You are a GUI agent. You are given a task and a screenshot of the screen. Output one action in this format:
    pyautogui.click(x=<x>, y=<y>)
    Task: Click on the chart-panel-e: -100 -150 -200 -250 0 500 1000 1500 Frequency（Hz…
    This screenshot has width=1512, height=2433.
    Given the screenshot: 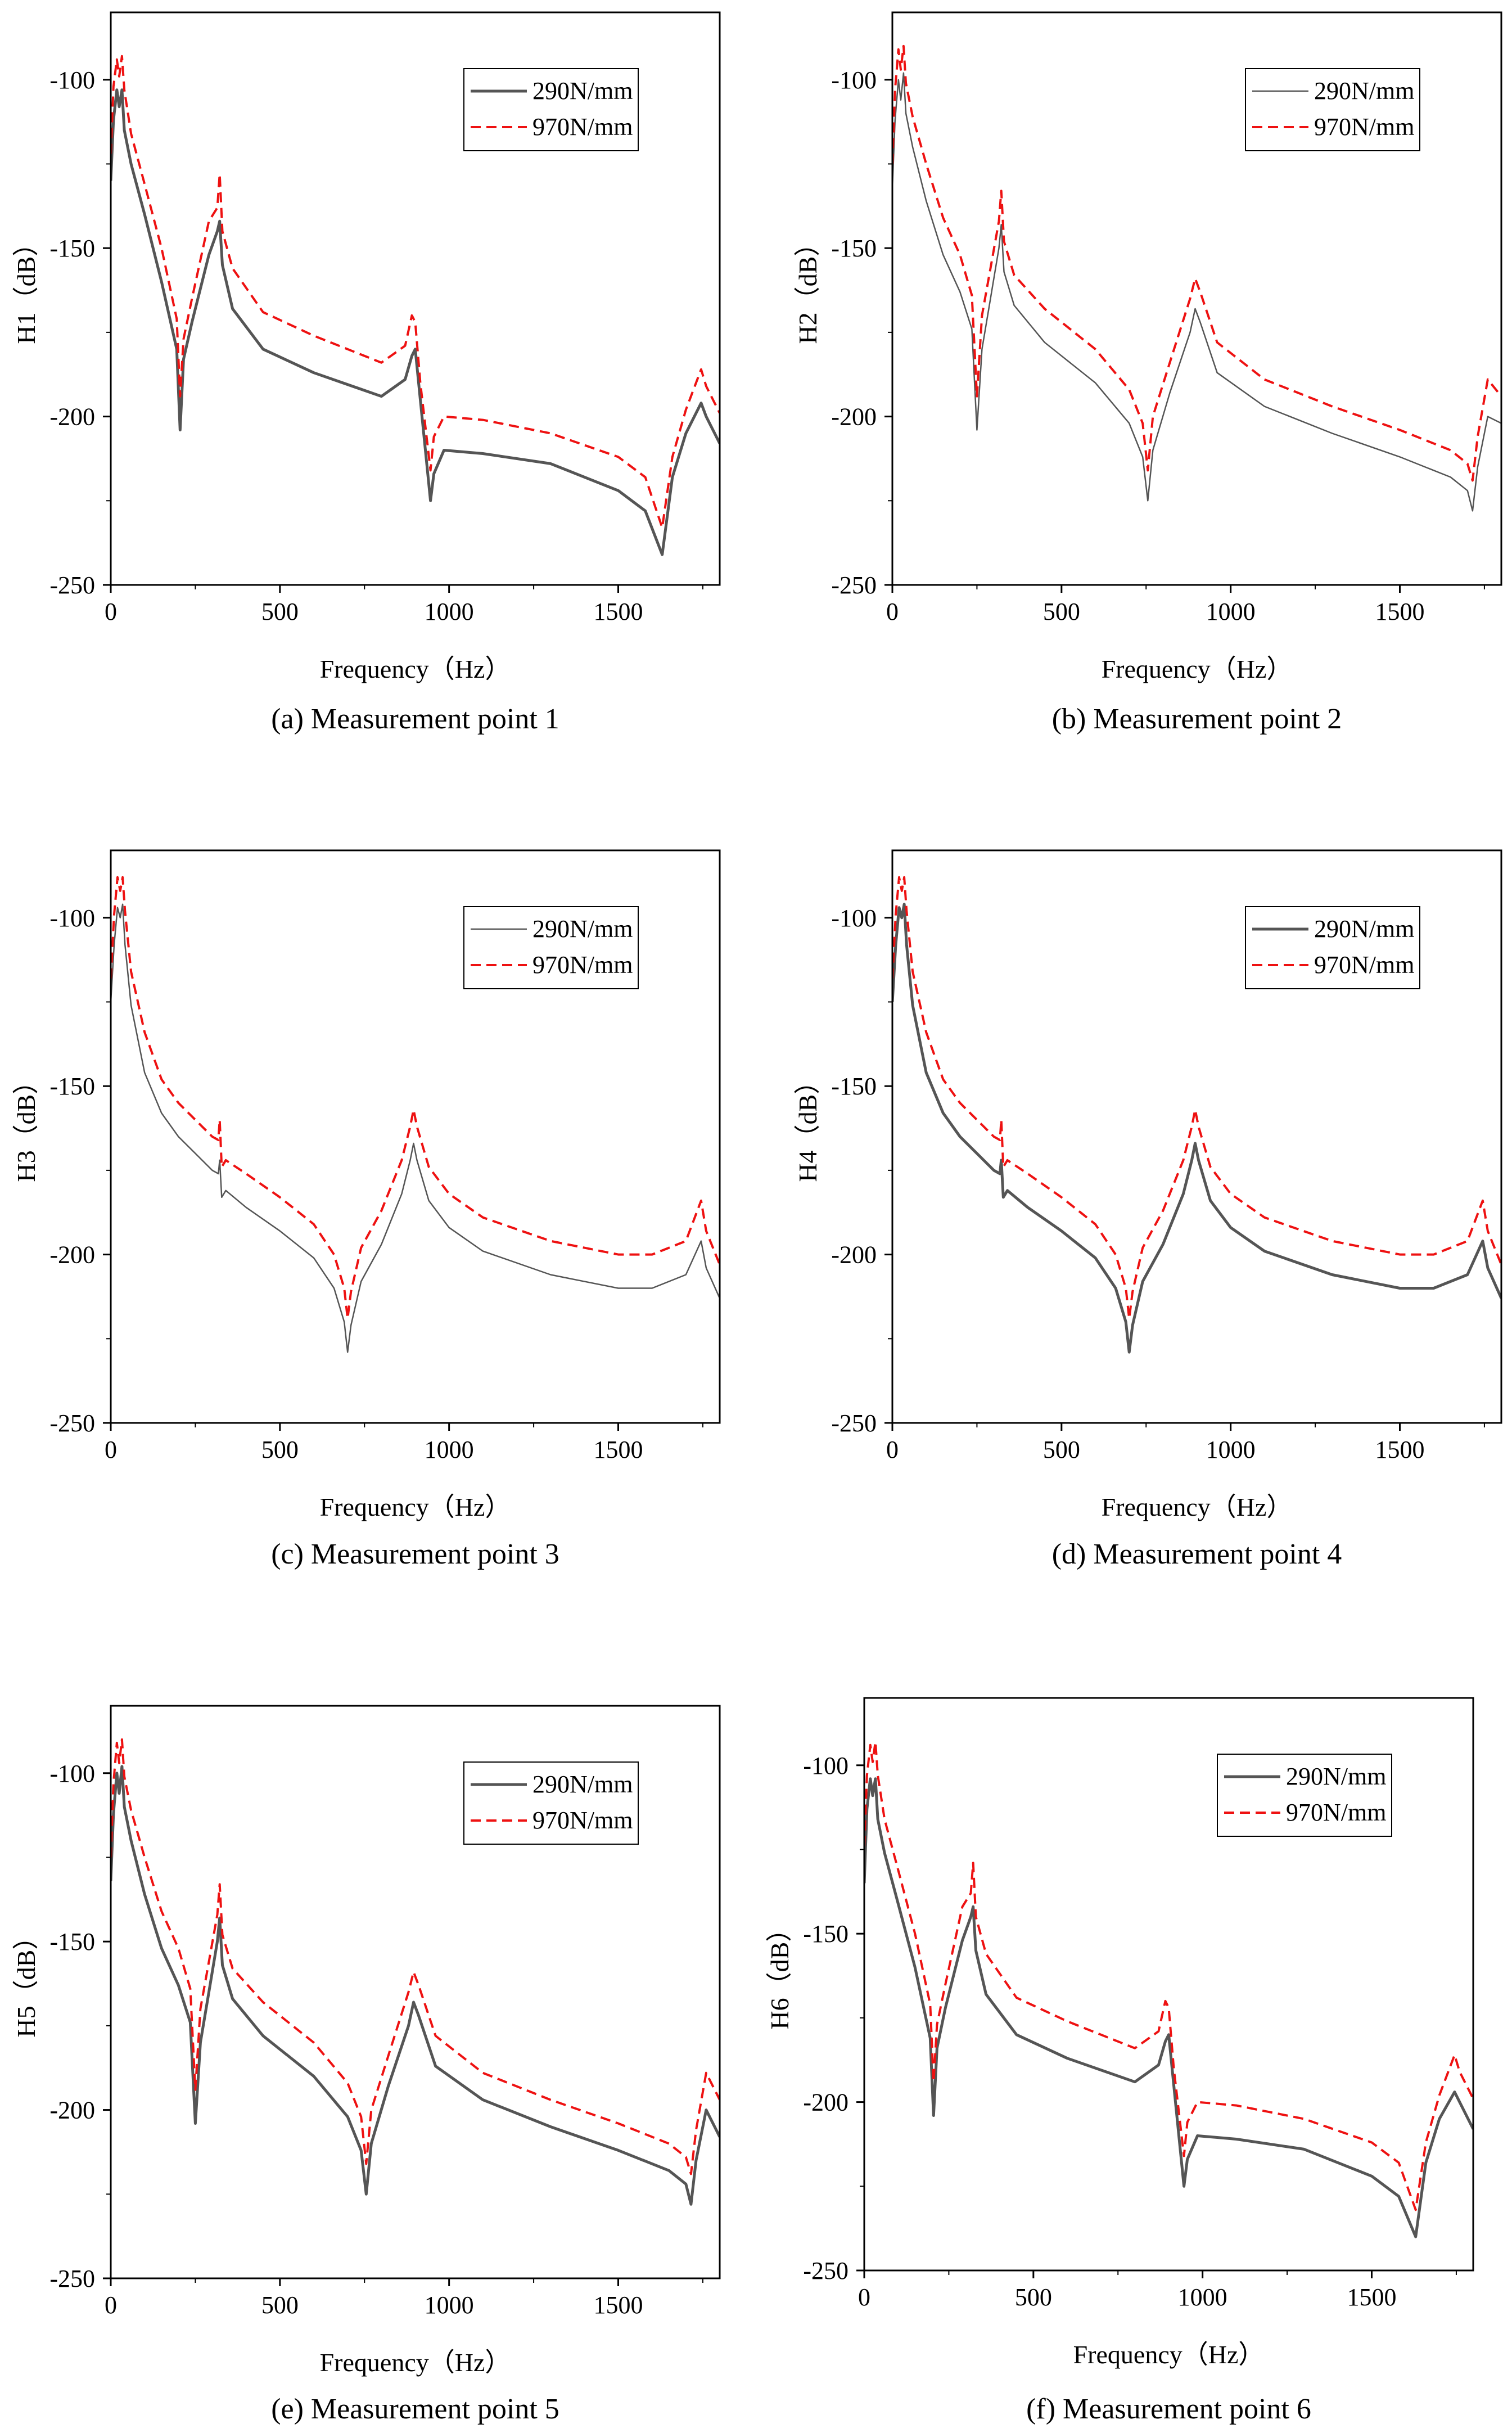 What is the action you would take?
    pyautogui.click(x=366, y=2065)
    